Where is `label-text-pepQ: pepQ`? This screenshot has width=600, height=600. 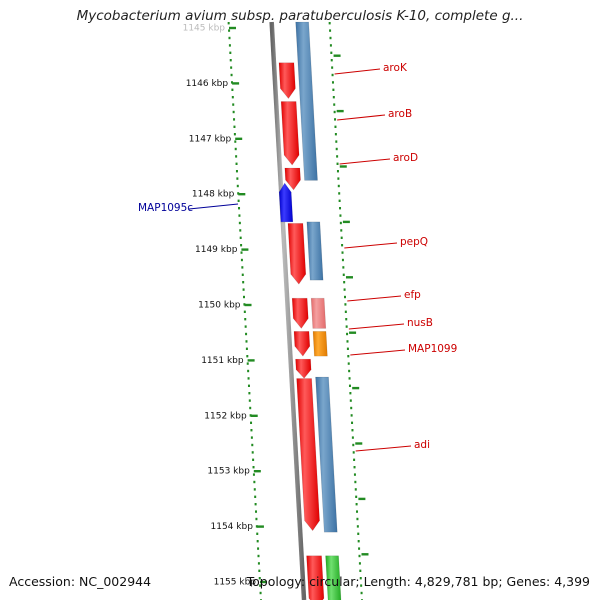
label-text-pepQ: pepQ is located at coordinates (414, 242).